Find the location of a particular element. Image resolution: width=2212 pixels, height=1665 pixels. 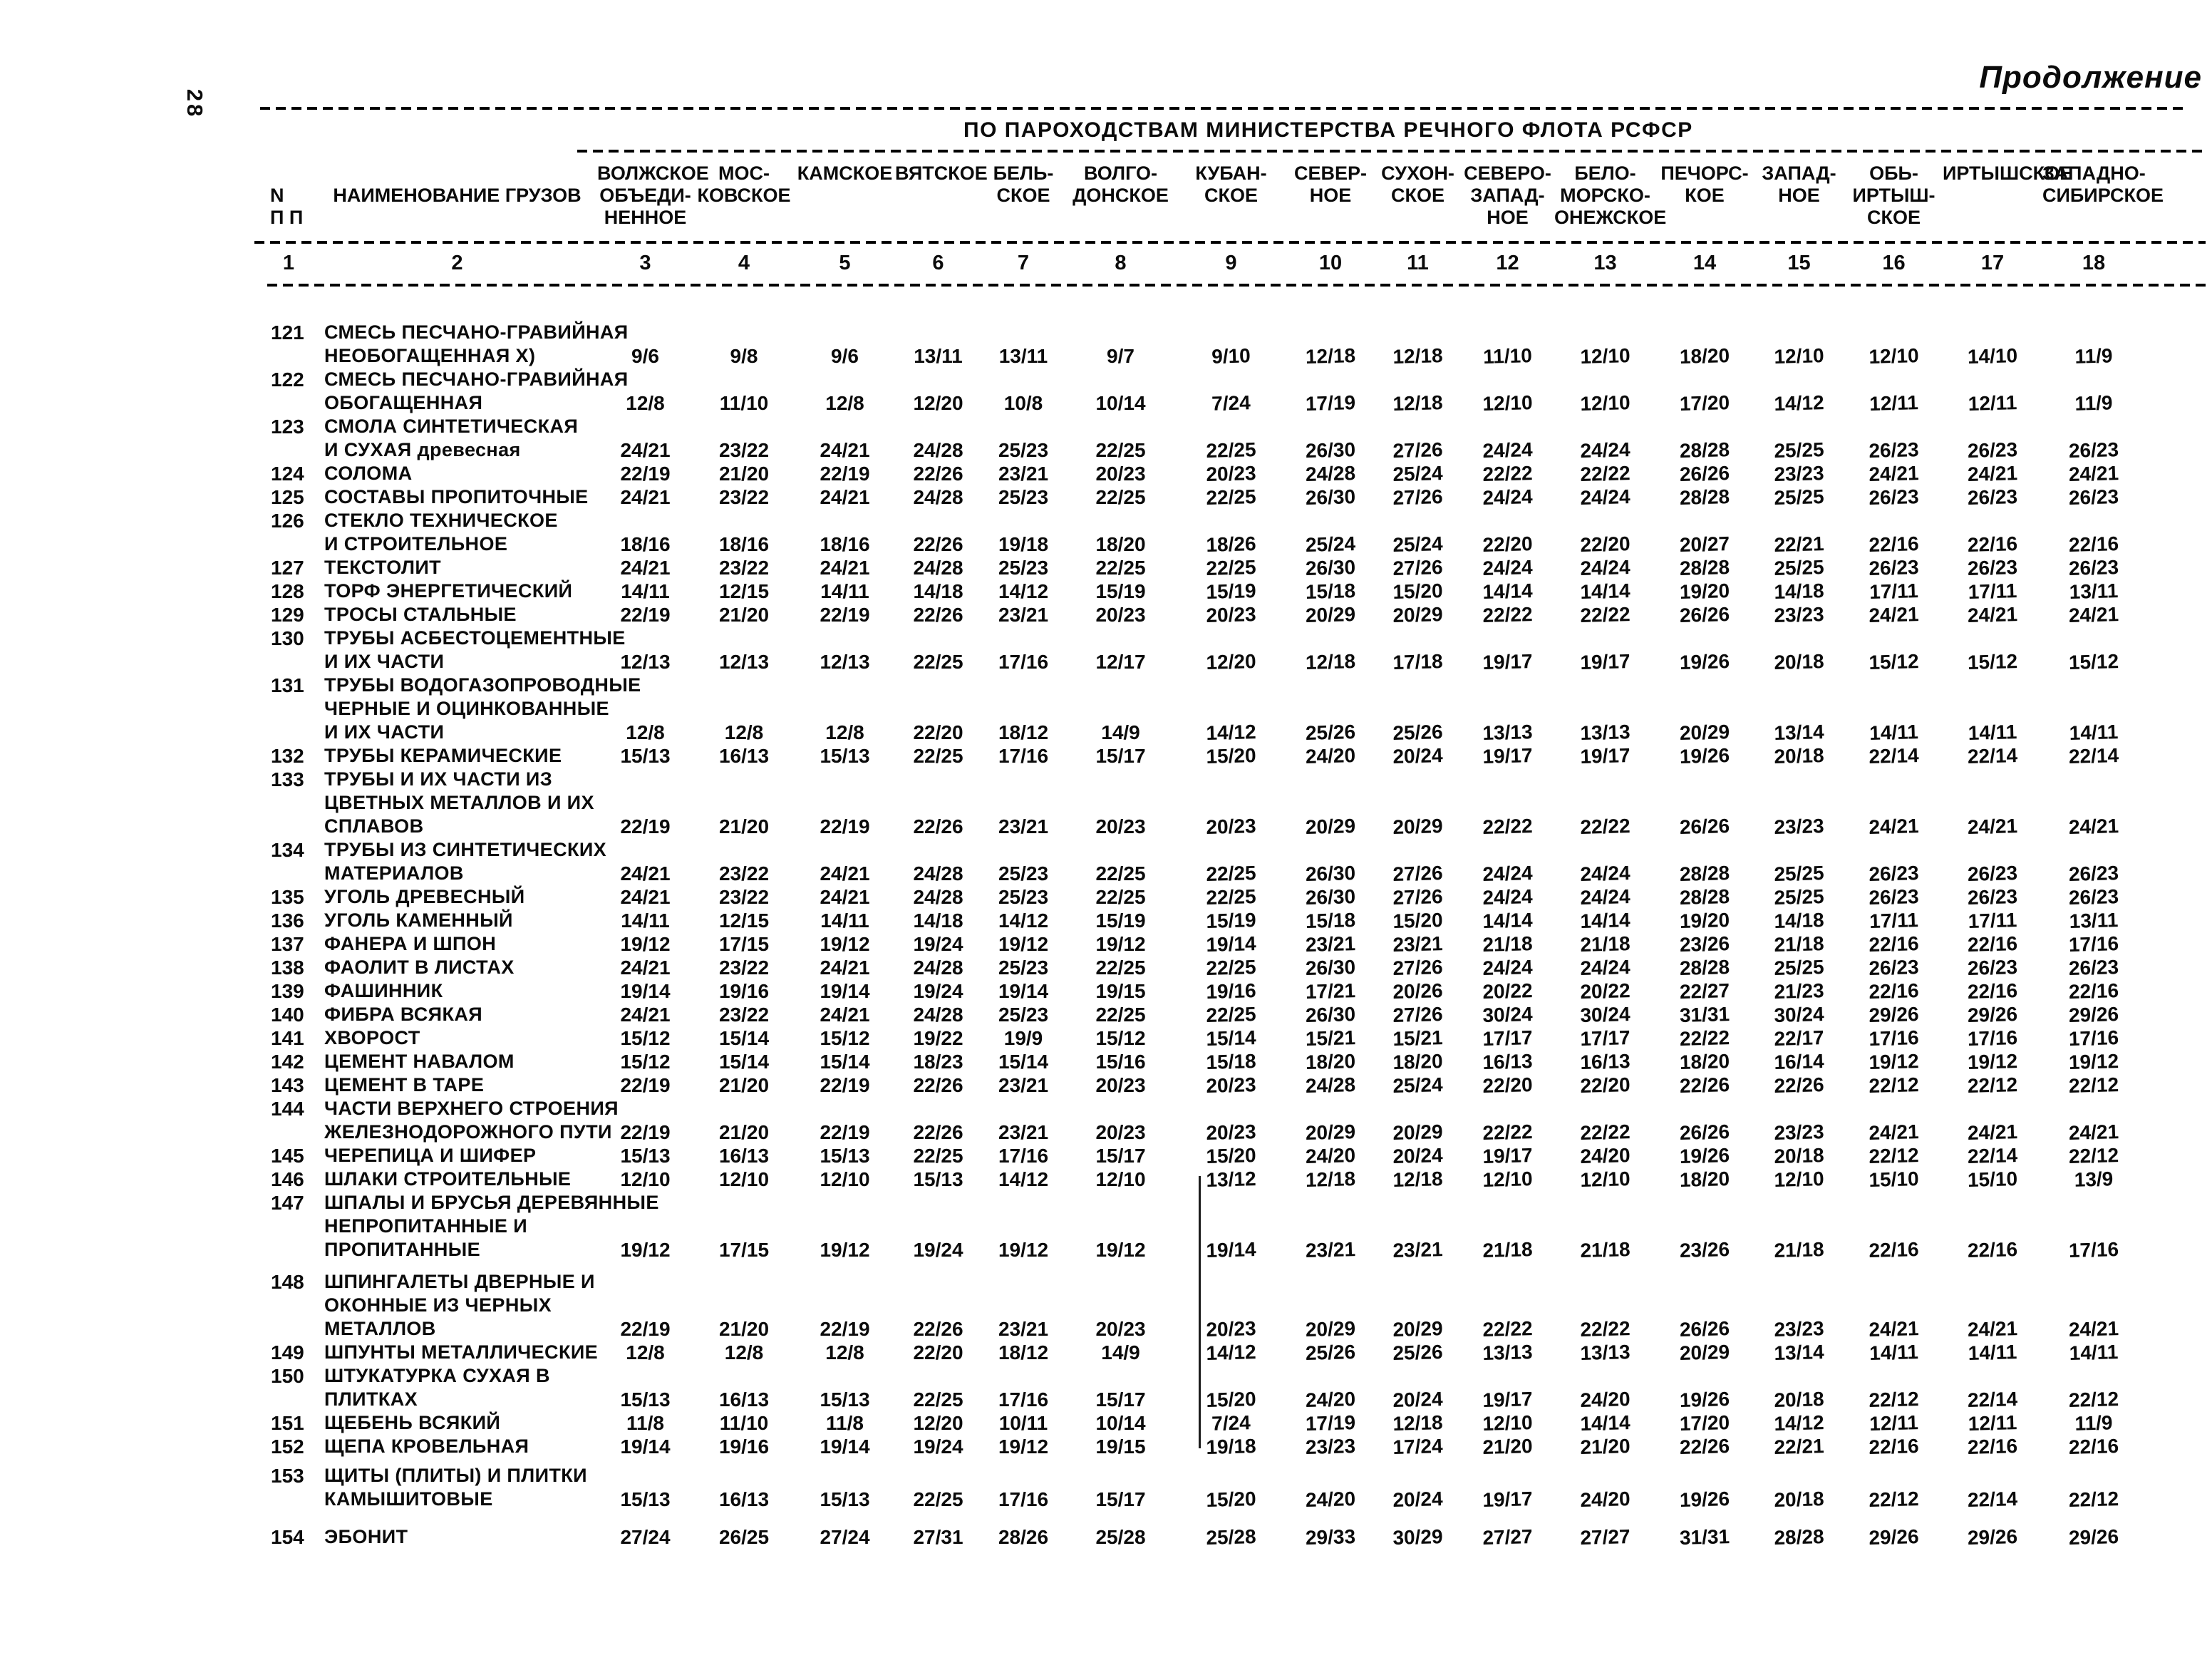

rate-cell-col6: 27/31 is located at coordinates (938, 1537).